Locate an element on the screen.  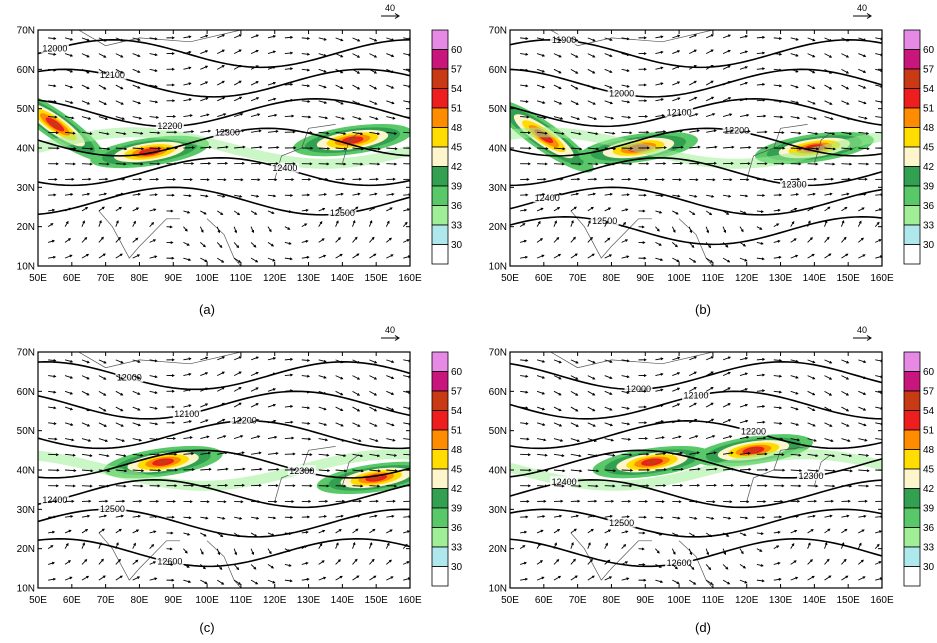
x-tick-label: 150E is located at coordinates (377, 278).